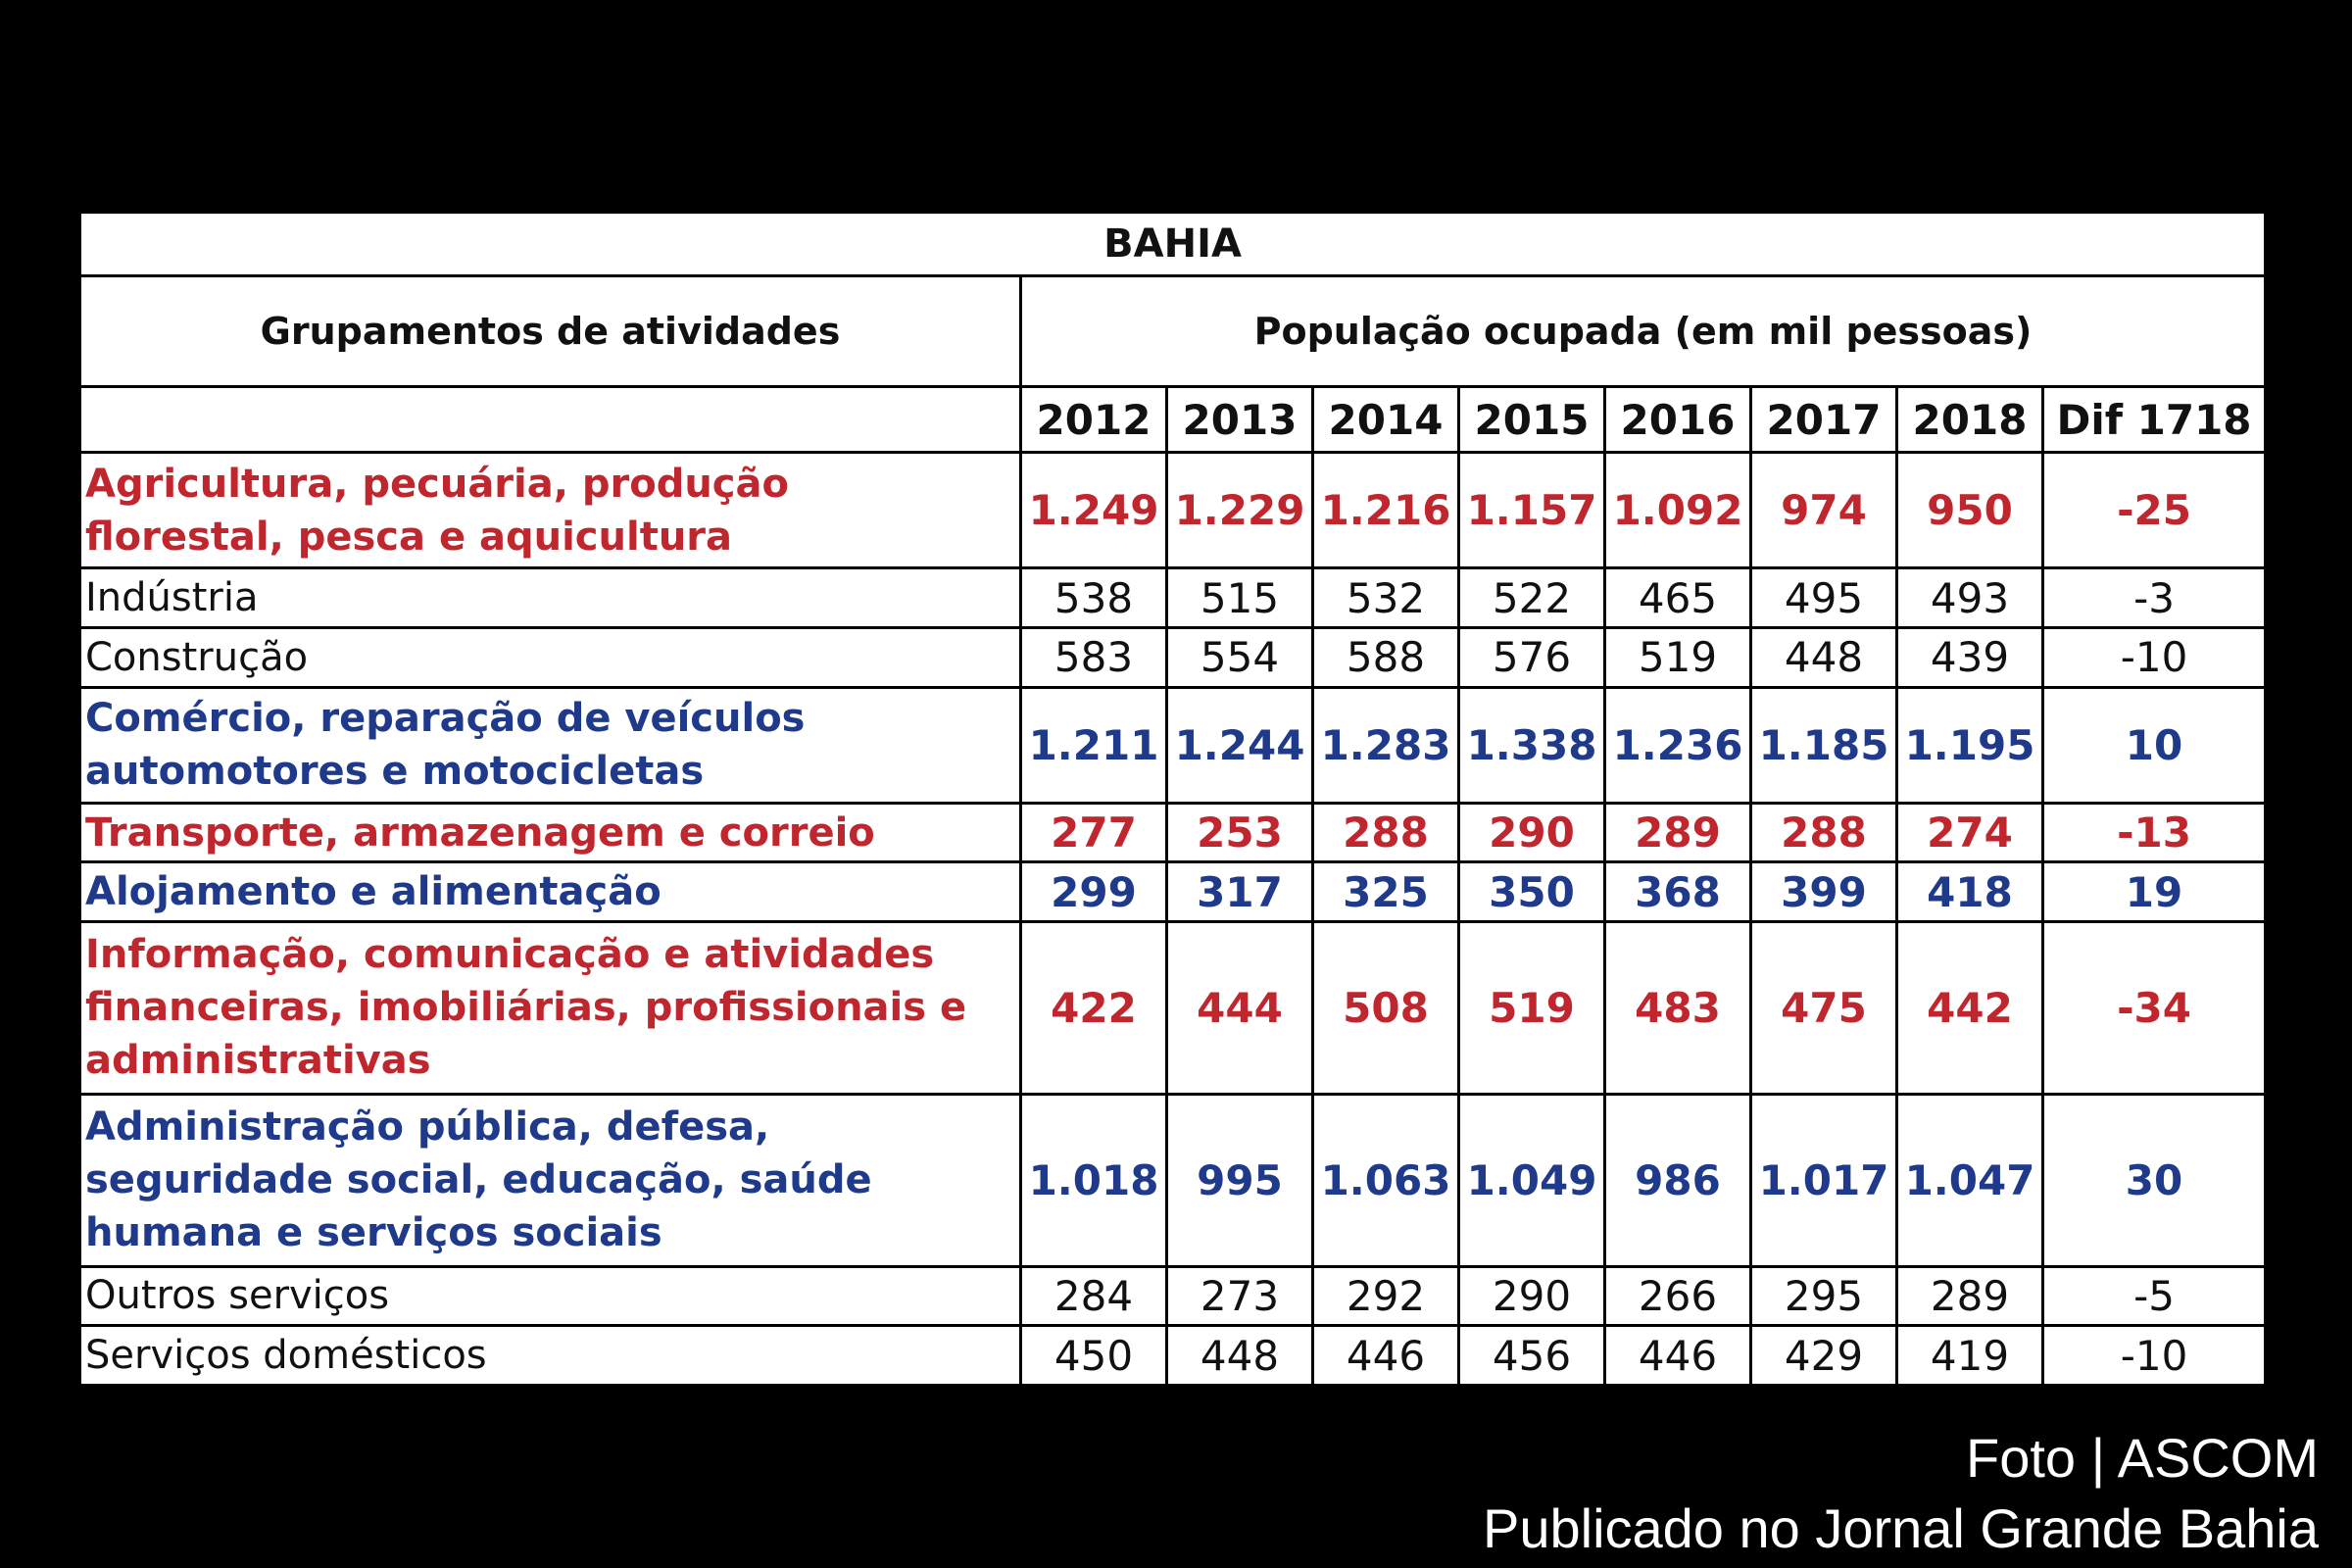  Describe the element at coordinates (1677, 598) in the screenshot. I see `value-cell: 465` at that location.